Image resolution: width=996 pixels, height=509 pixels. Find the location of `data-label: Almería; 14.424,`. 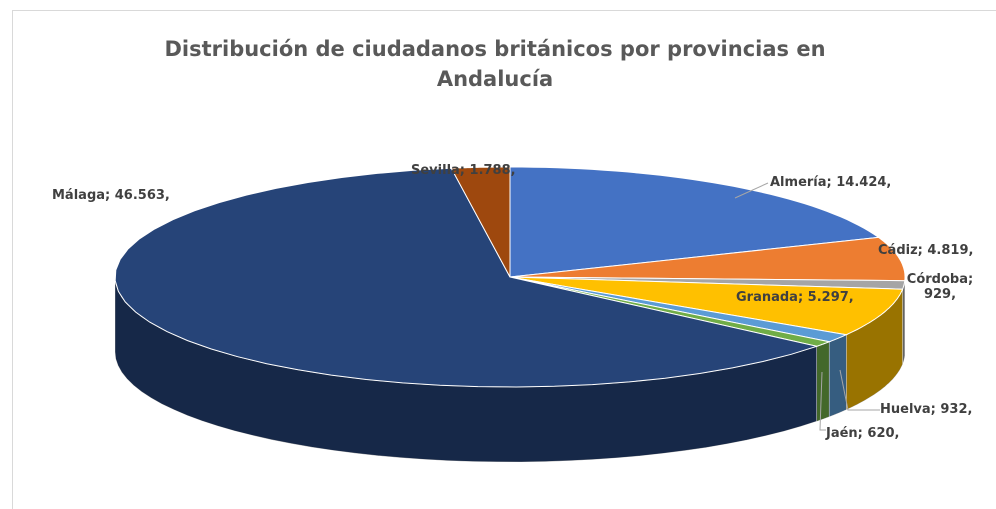

data-label: Almería; 14.424, is located at coordinates (831, 182).